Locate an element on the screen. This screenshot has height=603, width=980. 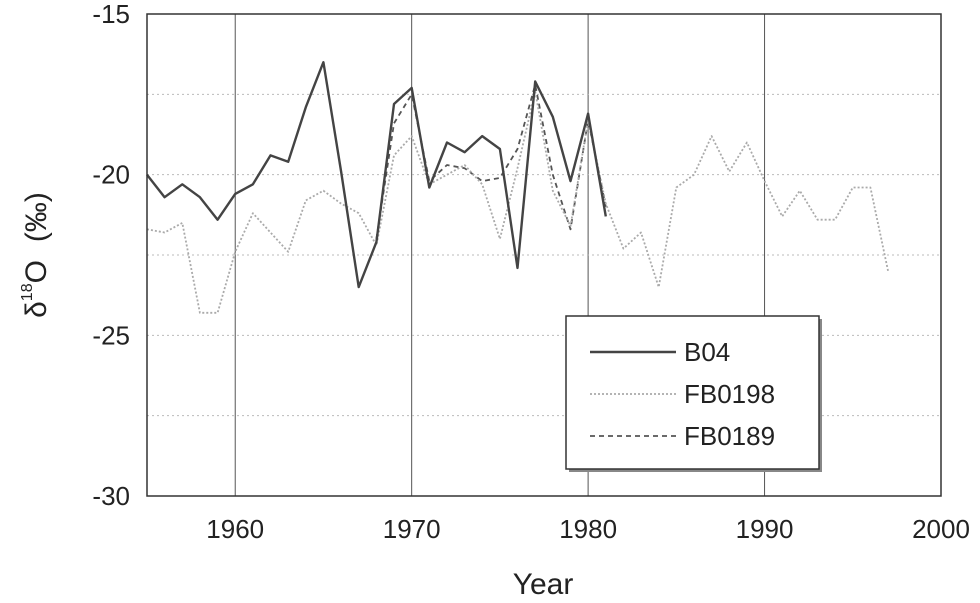
x-tick-label: 1970 is located at coordinates (412, 529).